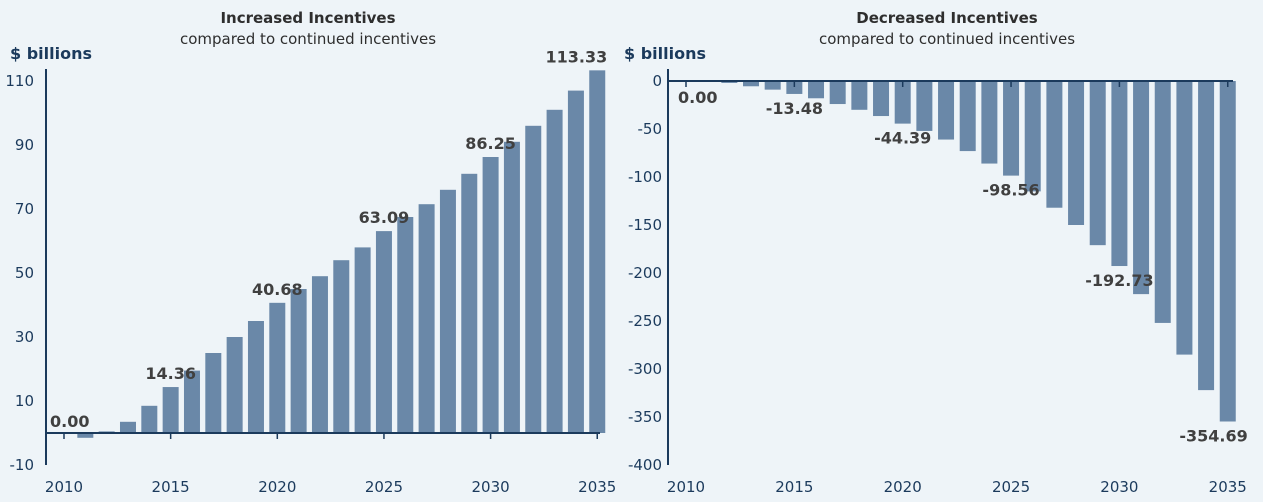  I want to click on y-tick-label: 70, so click(24, 209).